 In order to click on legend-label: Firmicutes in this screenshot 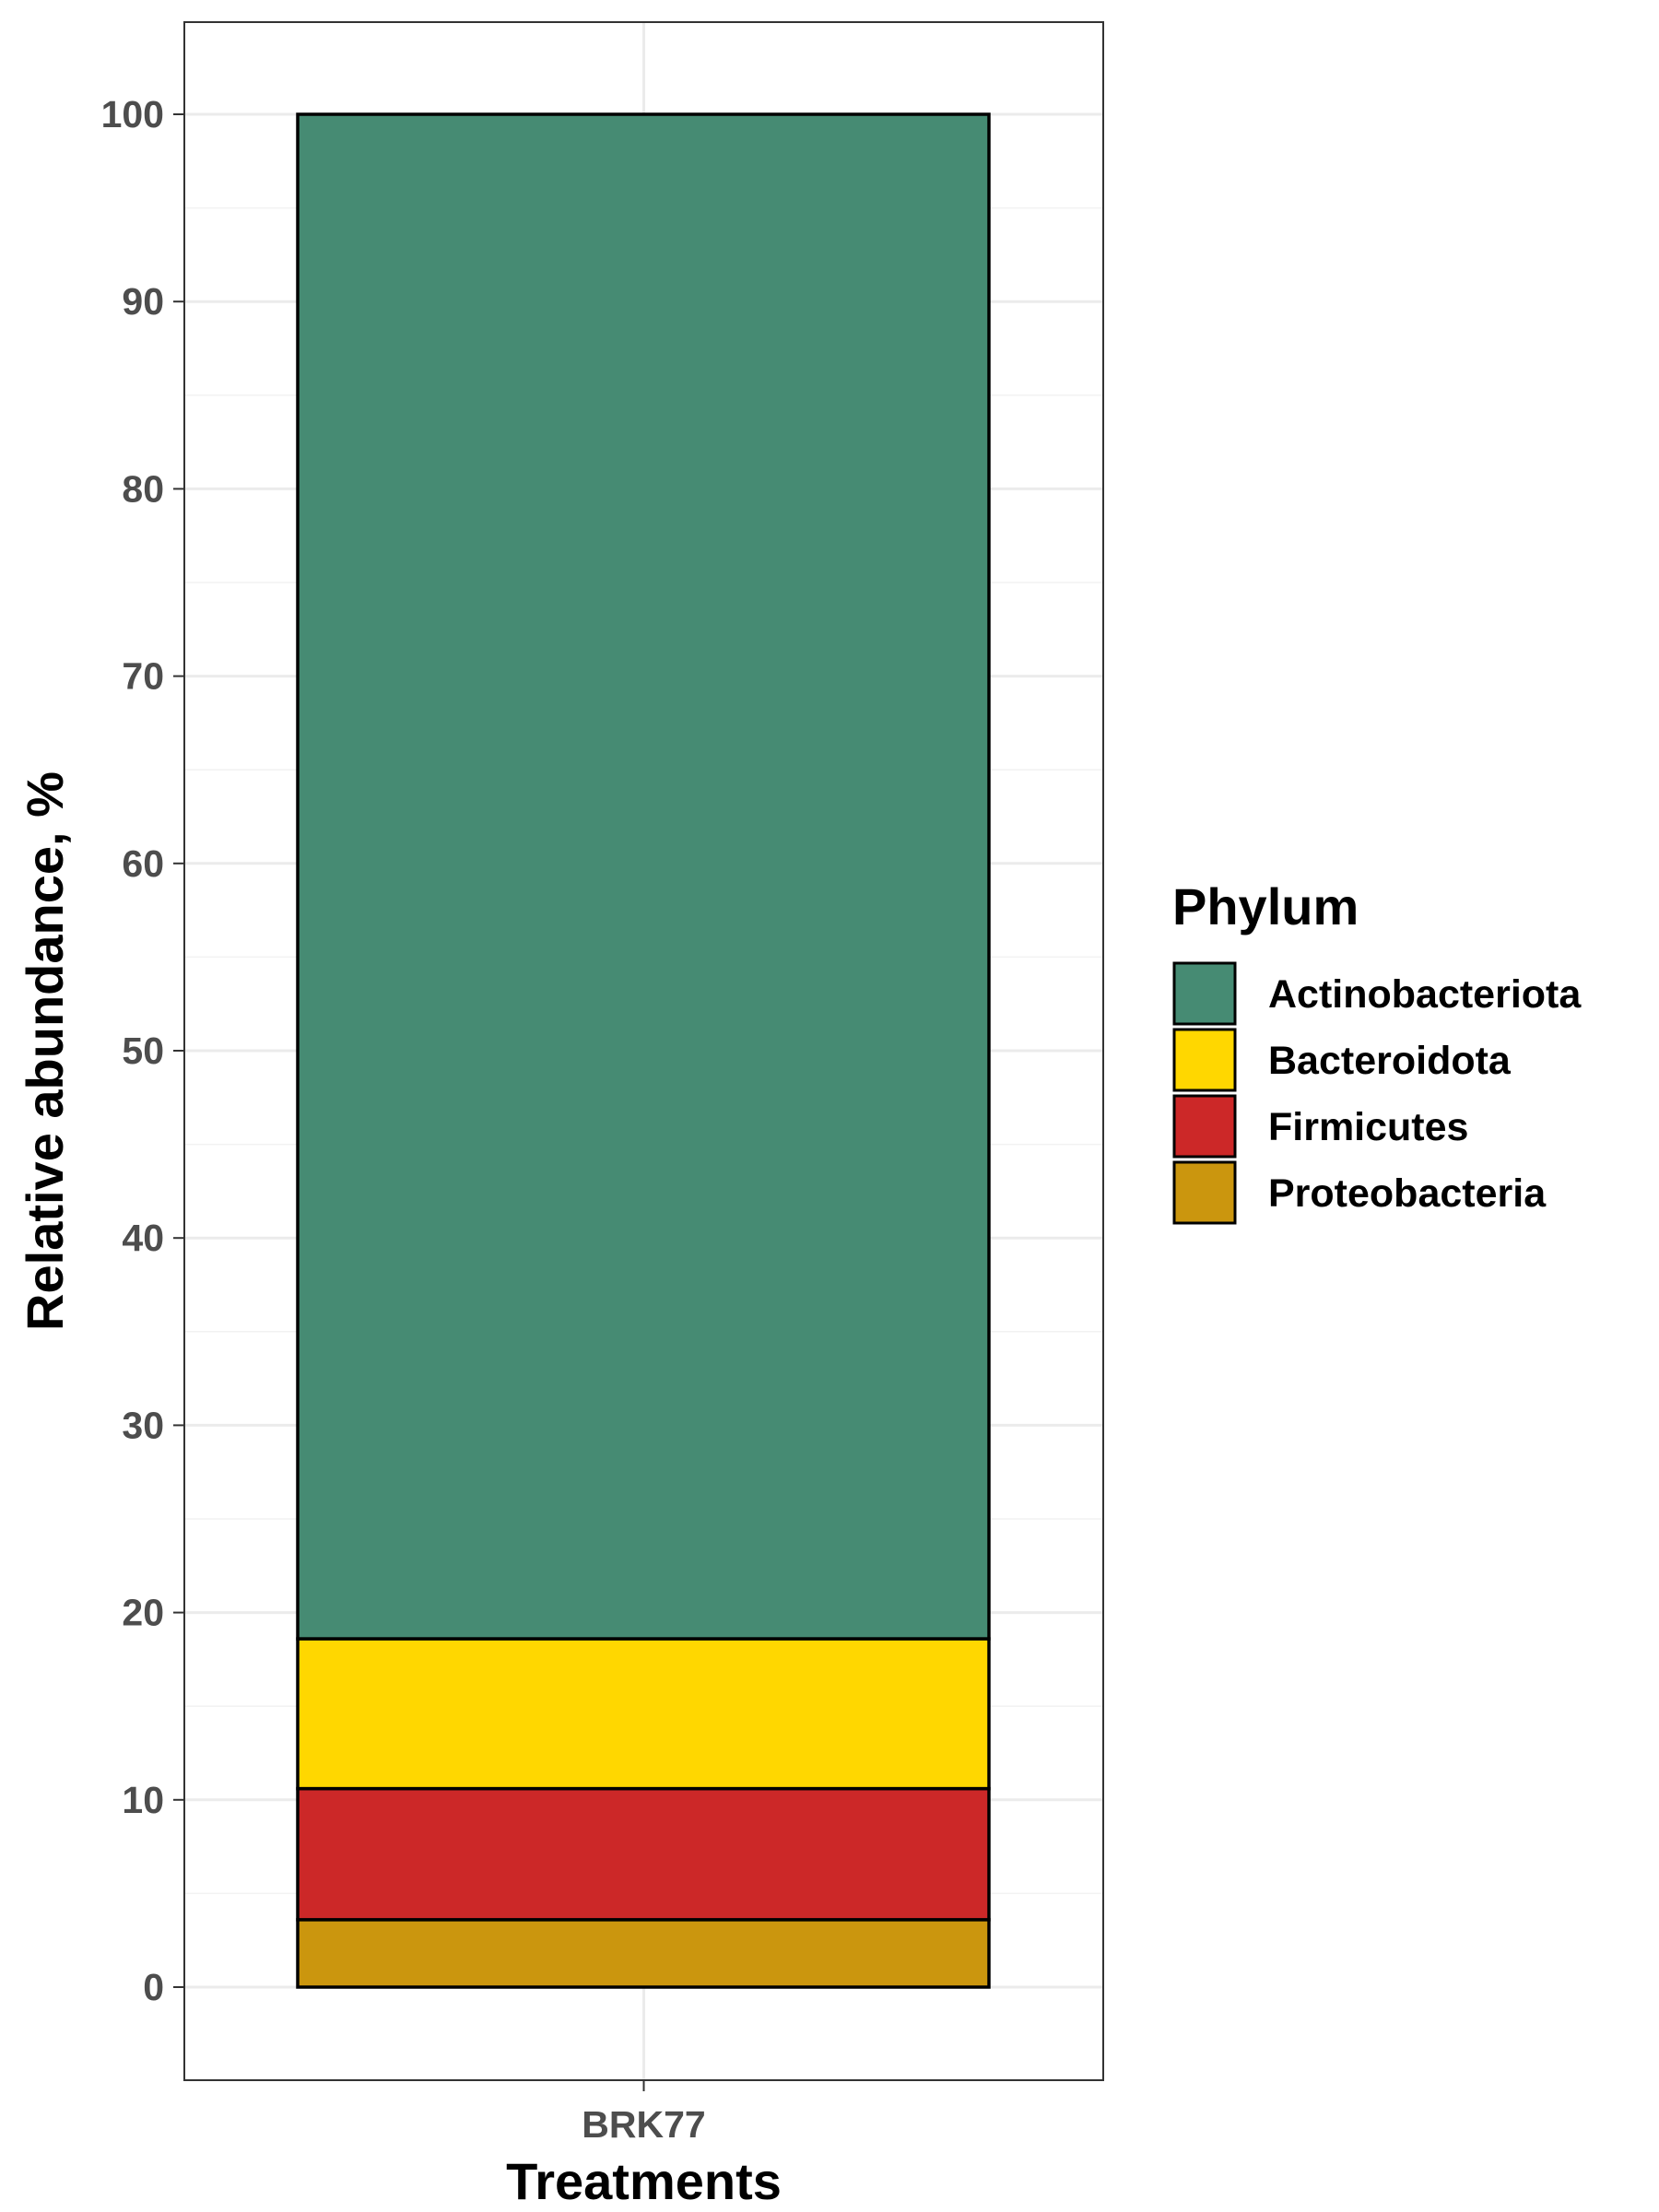, I will do `click(1368, 1127)`.